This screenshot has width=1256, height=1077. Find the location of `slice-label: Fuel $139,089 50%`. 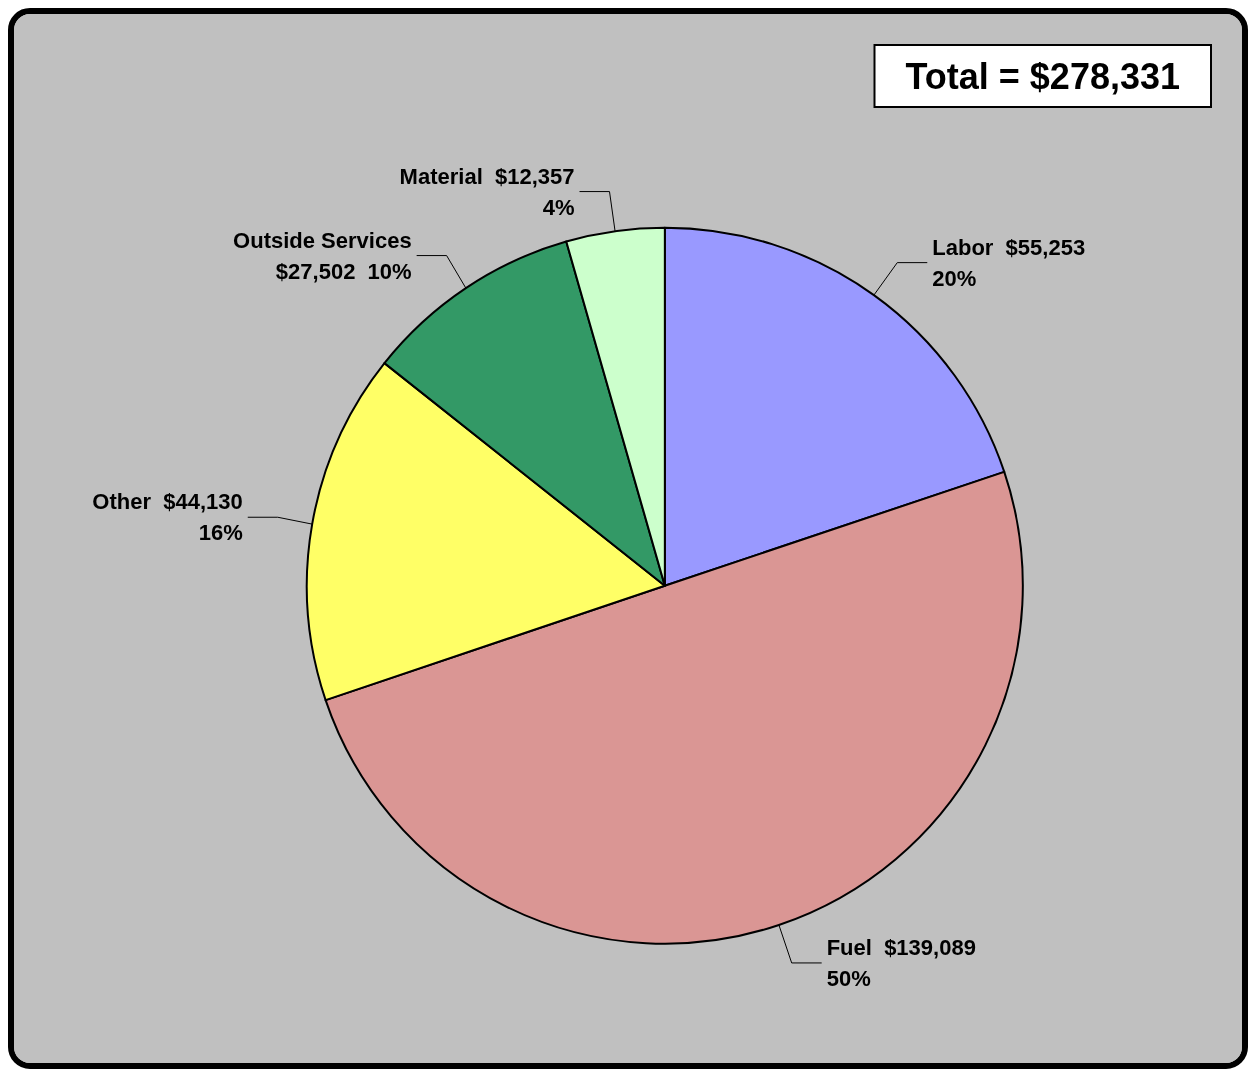

slice-label: Fuel $139,089 50% is located at coordinates (901, 962).